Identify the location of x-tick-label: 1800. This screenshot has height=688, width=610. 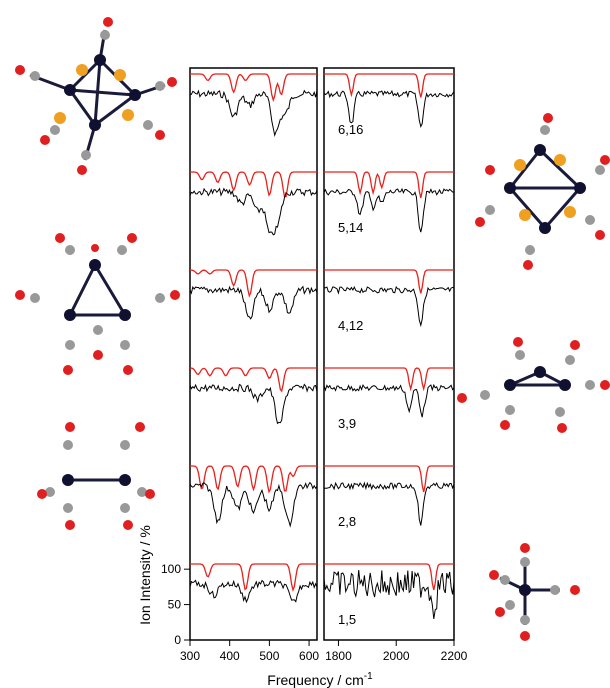
(338, 656).